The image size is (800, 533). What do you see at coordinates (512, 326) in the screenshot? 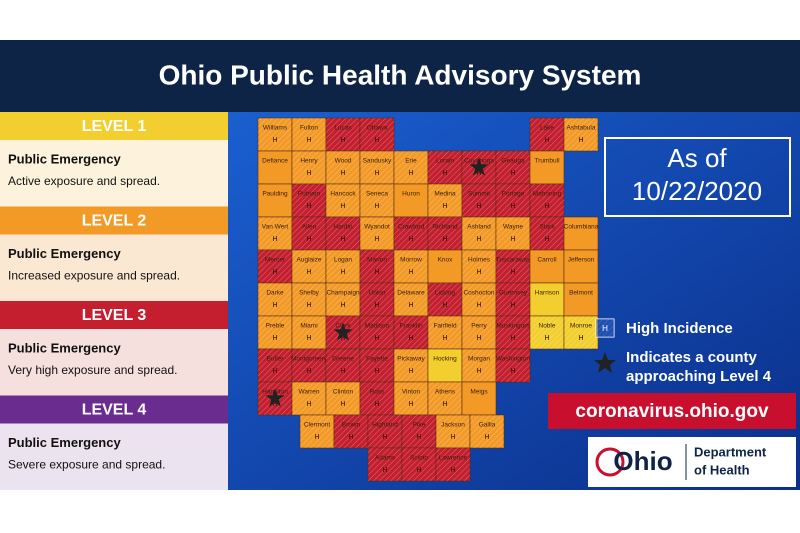
I see `county-name: Muskingum` at bounding box center [512, 326].